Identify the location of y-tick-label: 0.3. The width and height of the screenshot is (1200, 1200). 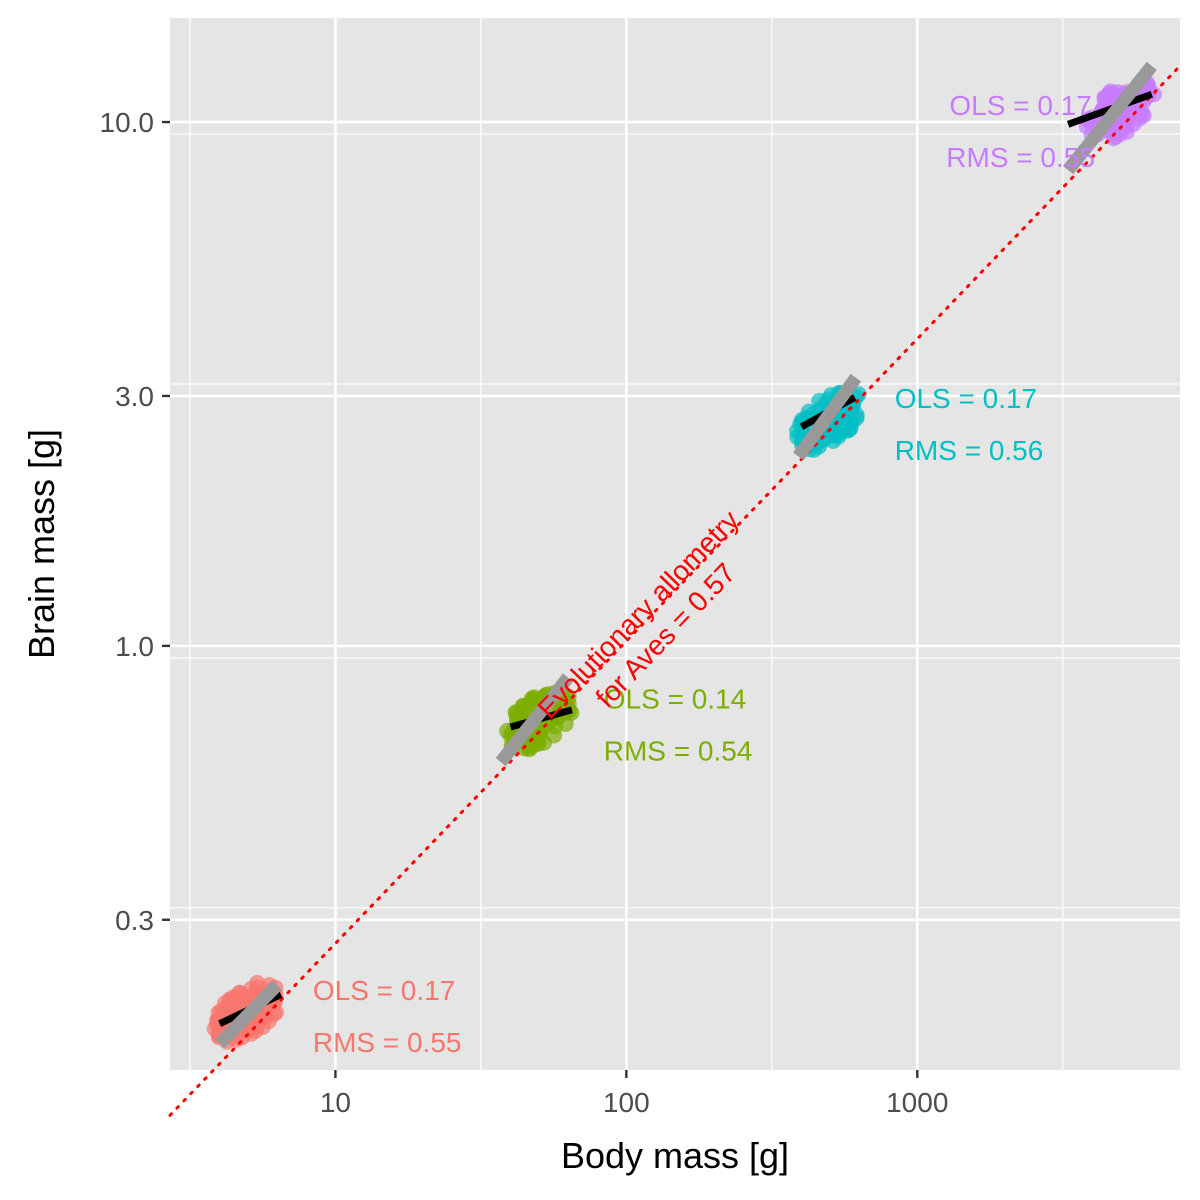
(134, 920).